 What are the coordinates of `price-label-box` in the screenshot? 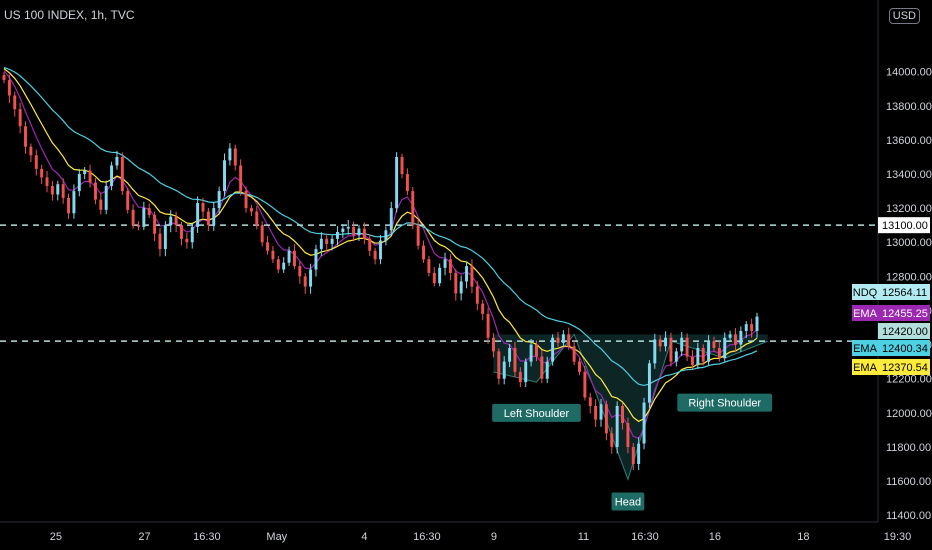 It's located at (904, 313).